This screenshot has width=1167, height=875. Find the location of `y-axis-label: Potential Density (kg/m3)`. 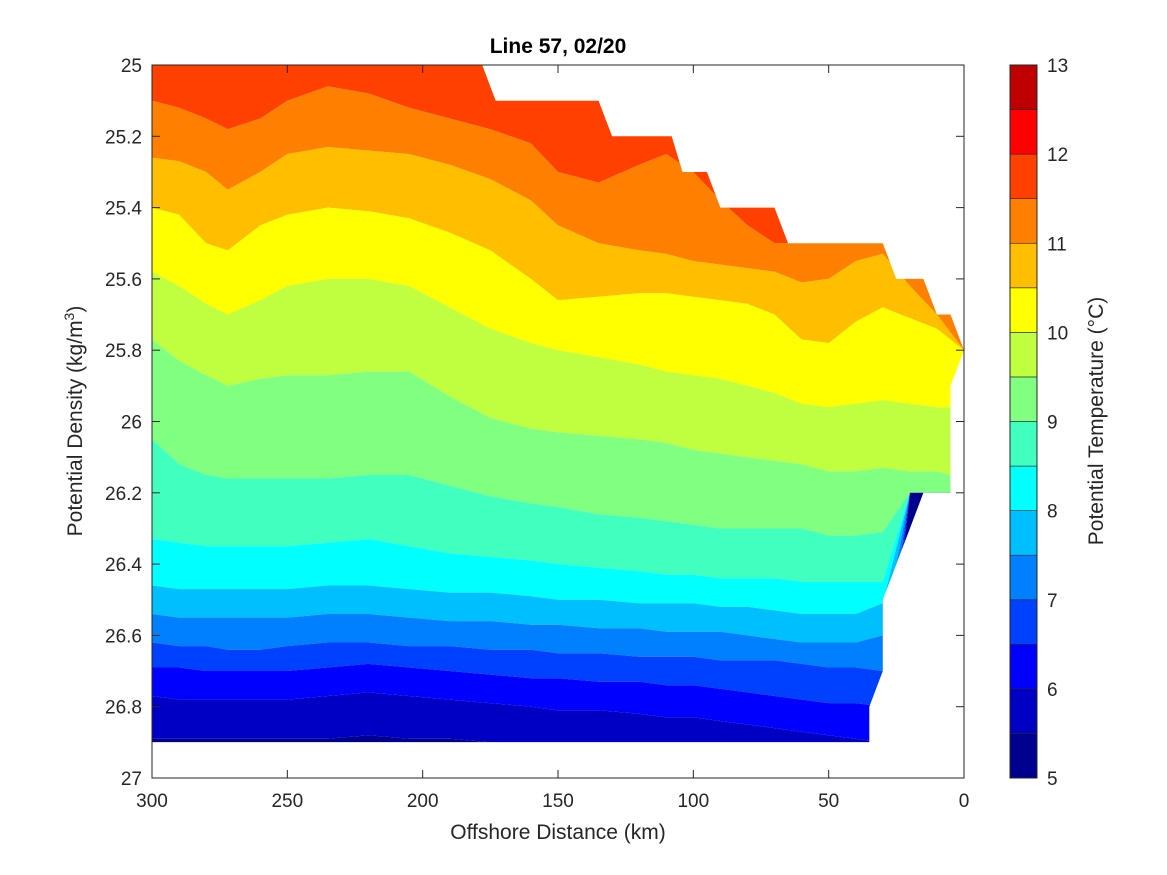

y-axis-label: Potential Density (kg/m3) is located at coordinates (74, 421).